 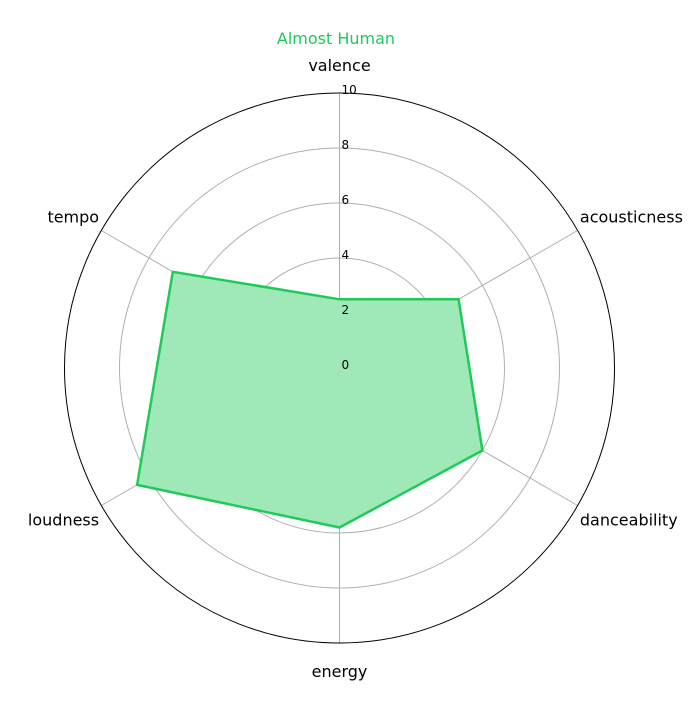 What do you see at coordinates (73, 217) in the screenshot?
I see `axis-label-tempo: tempo` at bounding box center [73, 217].